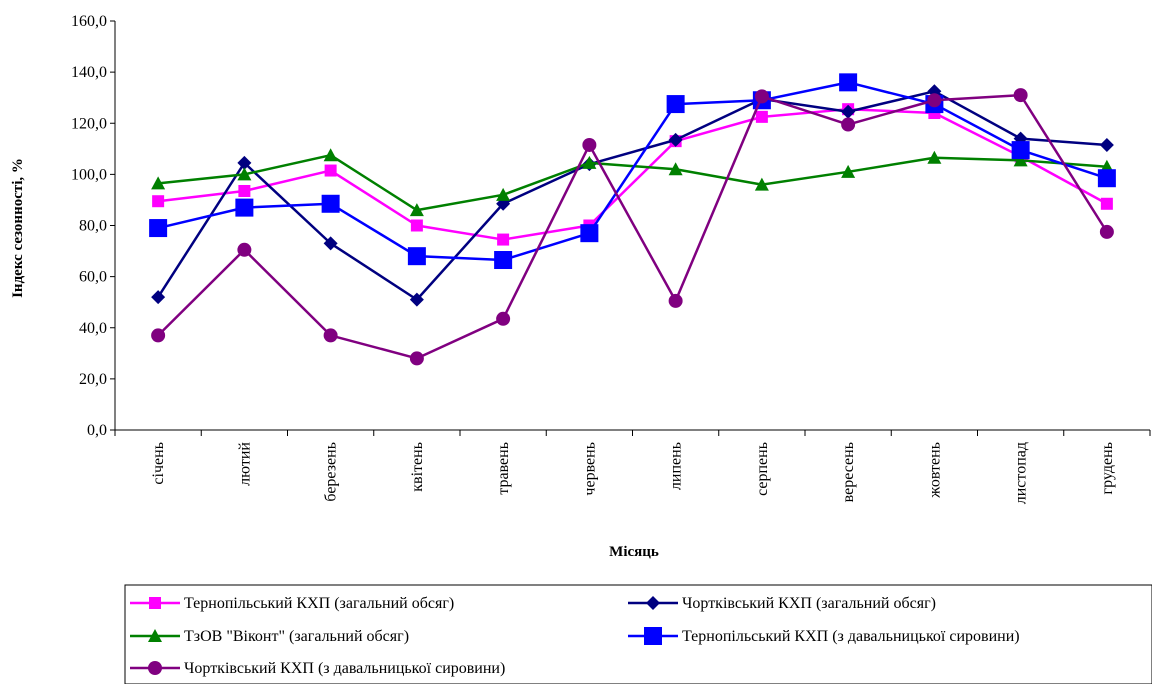 The width and height of the screenshot is (1152, 684). I want to click on x-axis-label: Місяць, so click(634, 552).